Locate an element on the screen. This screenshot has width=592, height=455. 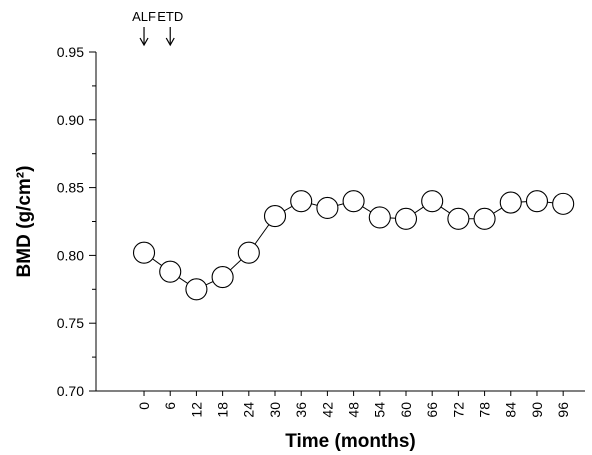
event-annotations: ALF ETD is located at coordinates (157, 28).